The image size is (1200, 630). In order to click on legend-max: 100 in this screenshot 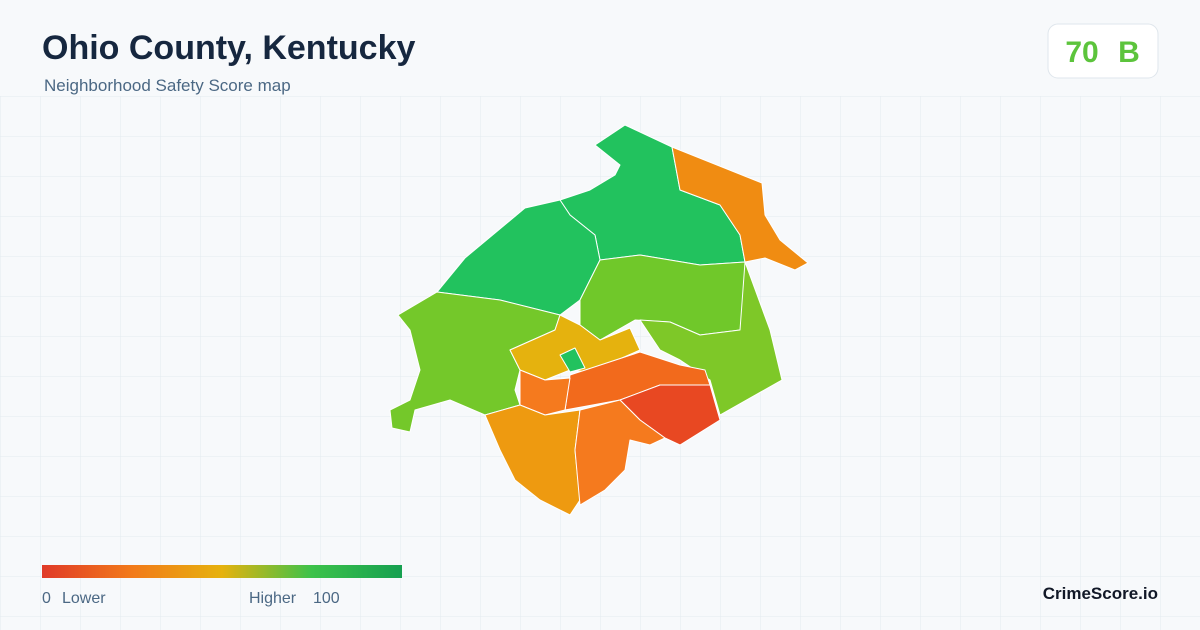, I will do `click(326, 598)`.